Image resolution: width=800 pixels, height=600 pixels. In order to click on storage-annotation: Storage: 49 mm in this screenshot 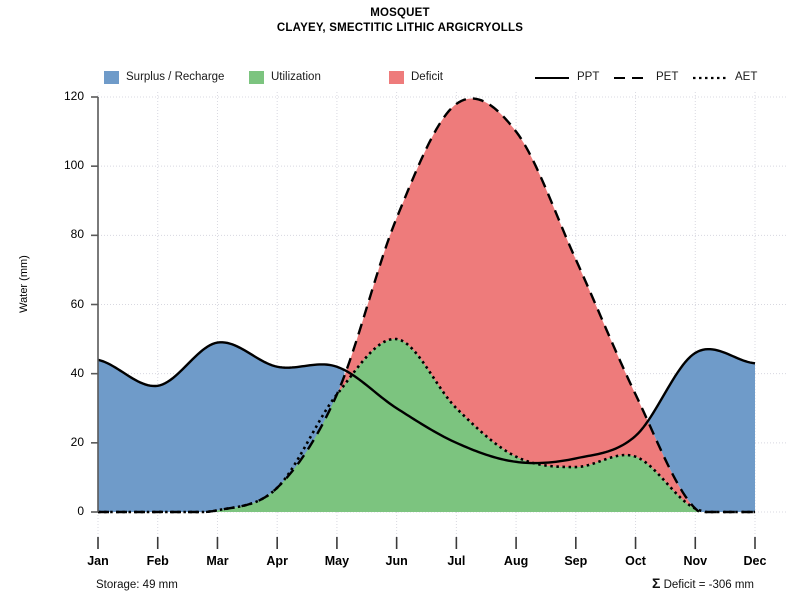, I will do `click(137, 585)`.